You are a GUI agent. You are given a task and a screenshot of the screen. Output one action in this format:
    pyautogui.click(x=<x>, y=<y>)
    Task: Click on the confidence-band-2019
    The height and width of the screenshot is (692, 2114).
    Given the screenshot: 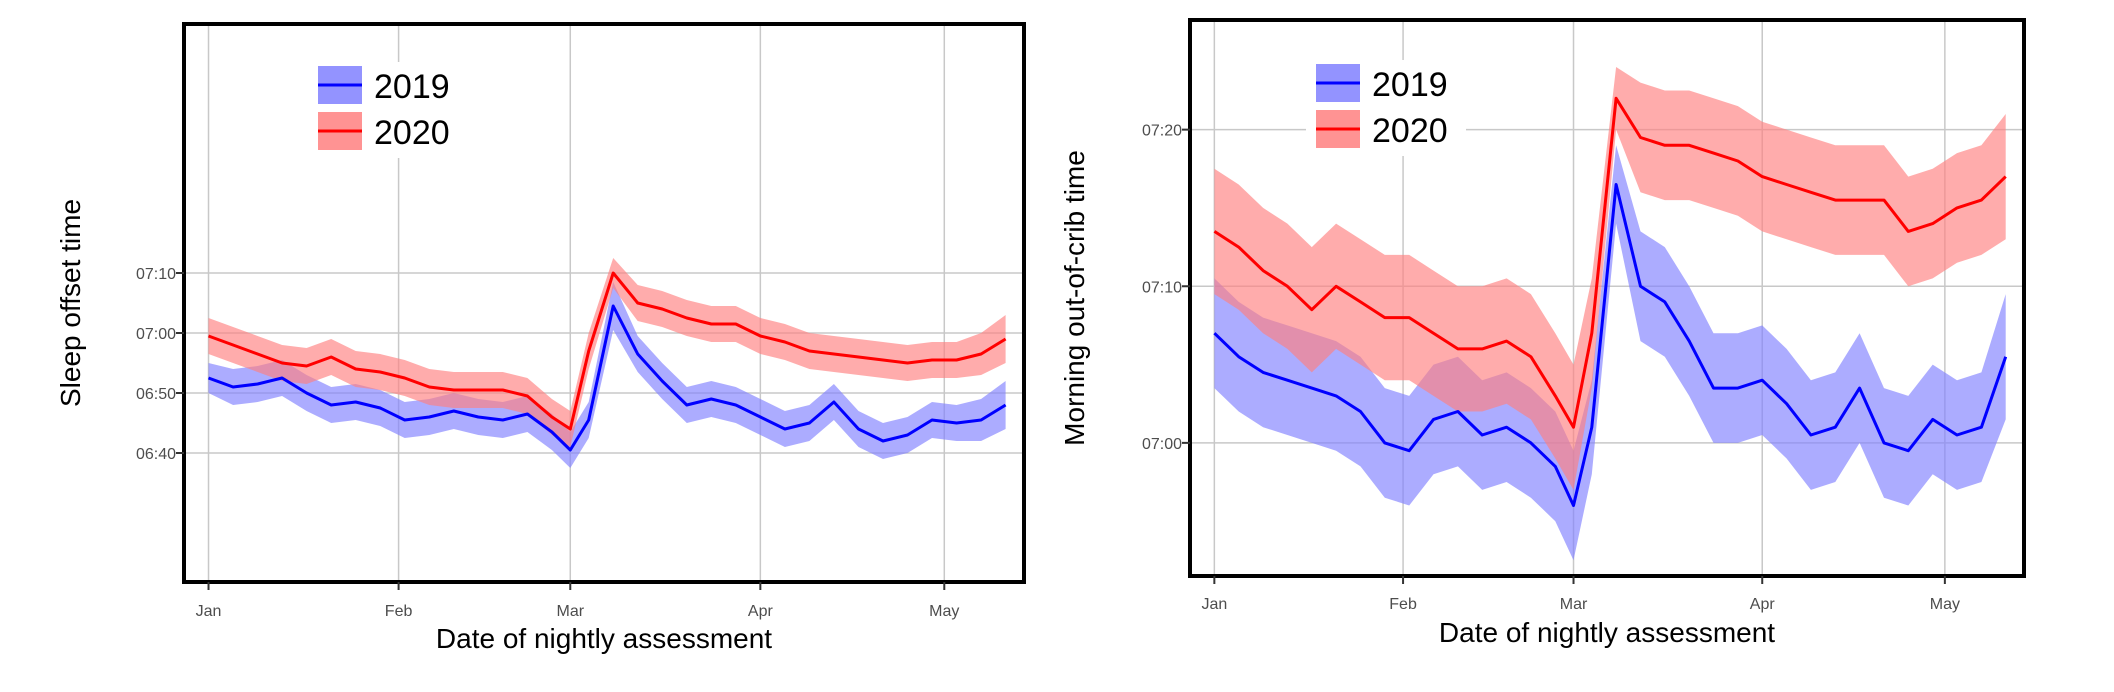 What is the action you would take?
    pyautogui.click(x=607, y=375)
    